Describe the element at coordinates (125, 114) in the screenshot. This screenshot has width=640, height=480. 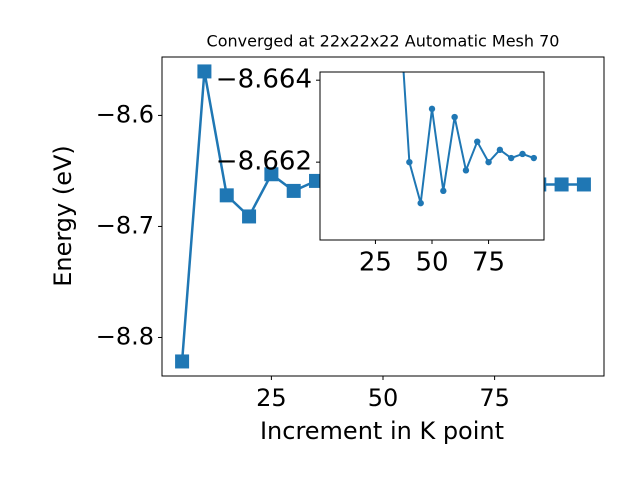
I see `y-tick-label: −8.6` at that location.